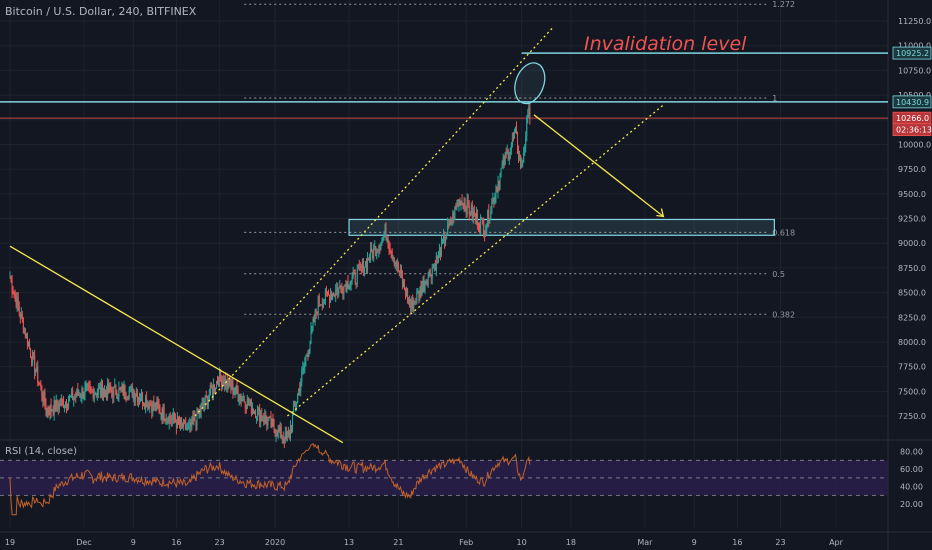  What do you see at coordinates (914, 144) in the screenshot?
I see `y-tick-label: 10000.0` at bounding box center [914, 144].